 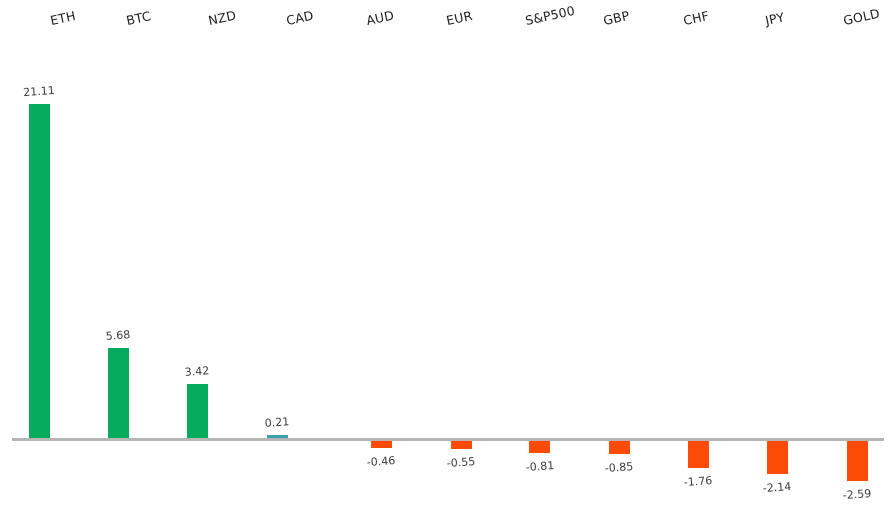 I want to click on category-label: ETH, so click(x=62, y=18).